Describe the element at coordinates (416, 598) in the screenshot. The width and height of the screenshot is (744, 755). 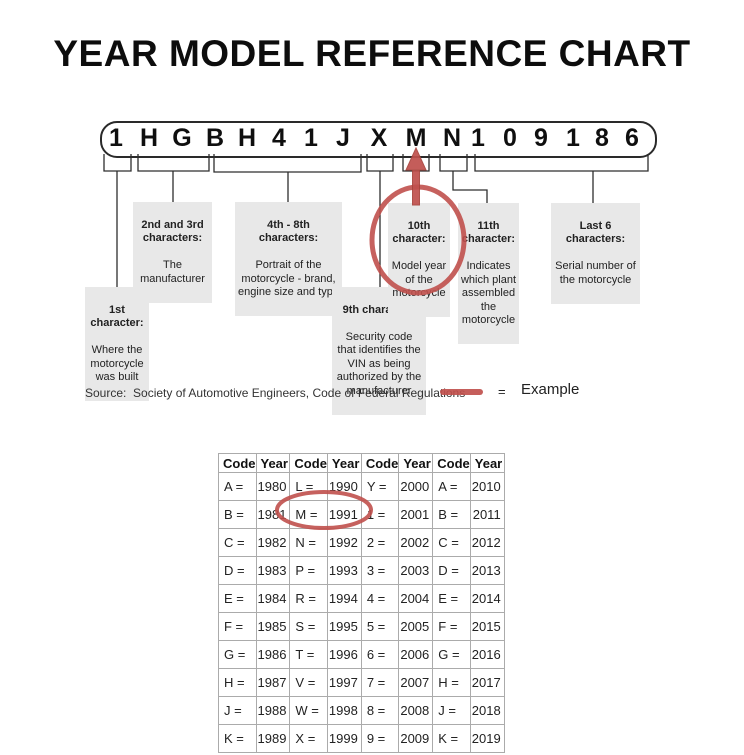
I see `year-cell: 2004` at that location.